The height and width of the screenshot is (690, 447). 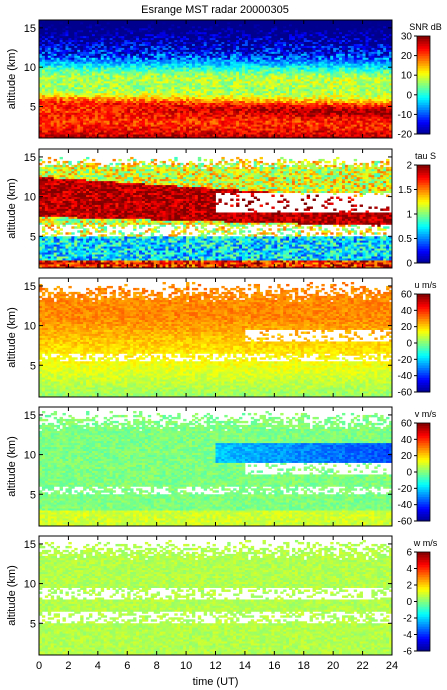 What do you see at coordinates (215, 10) in the screenshot?
I see `figure-title: Esrange MST radar 20000305` at bounding box center [215, 10].